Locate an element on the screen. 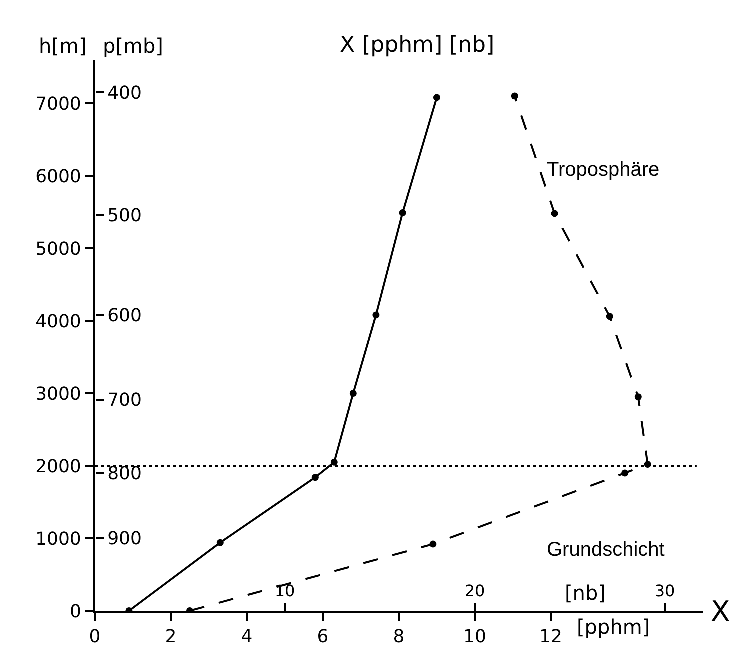  x2-tick-label: 20 is located at coordinates (475, 591).